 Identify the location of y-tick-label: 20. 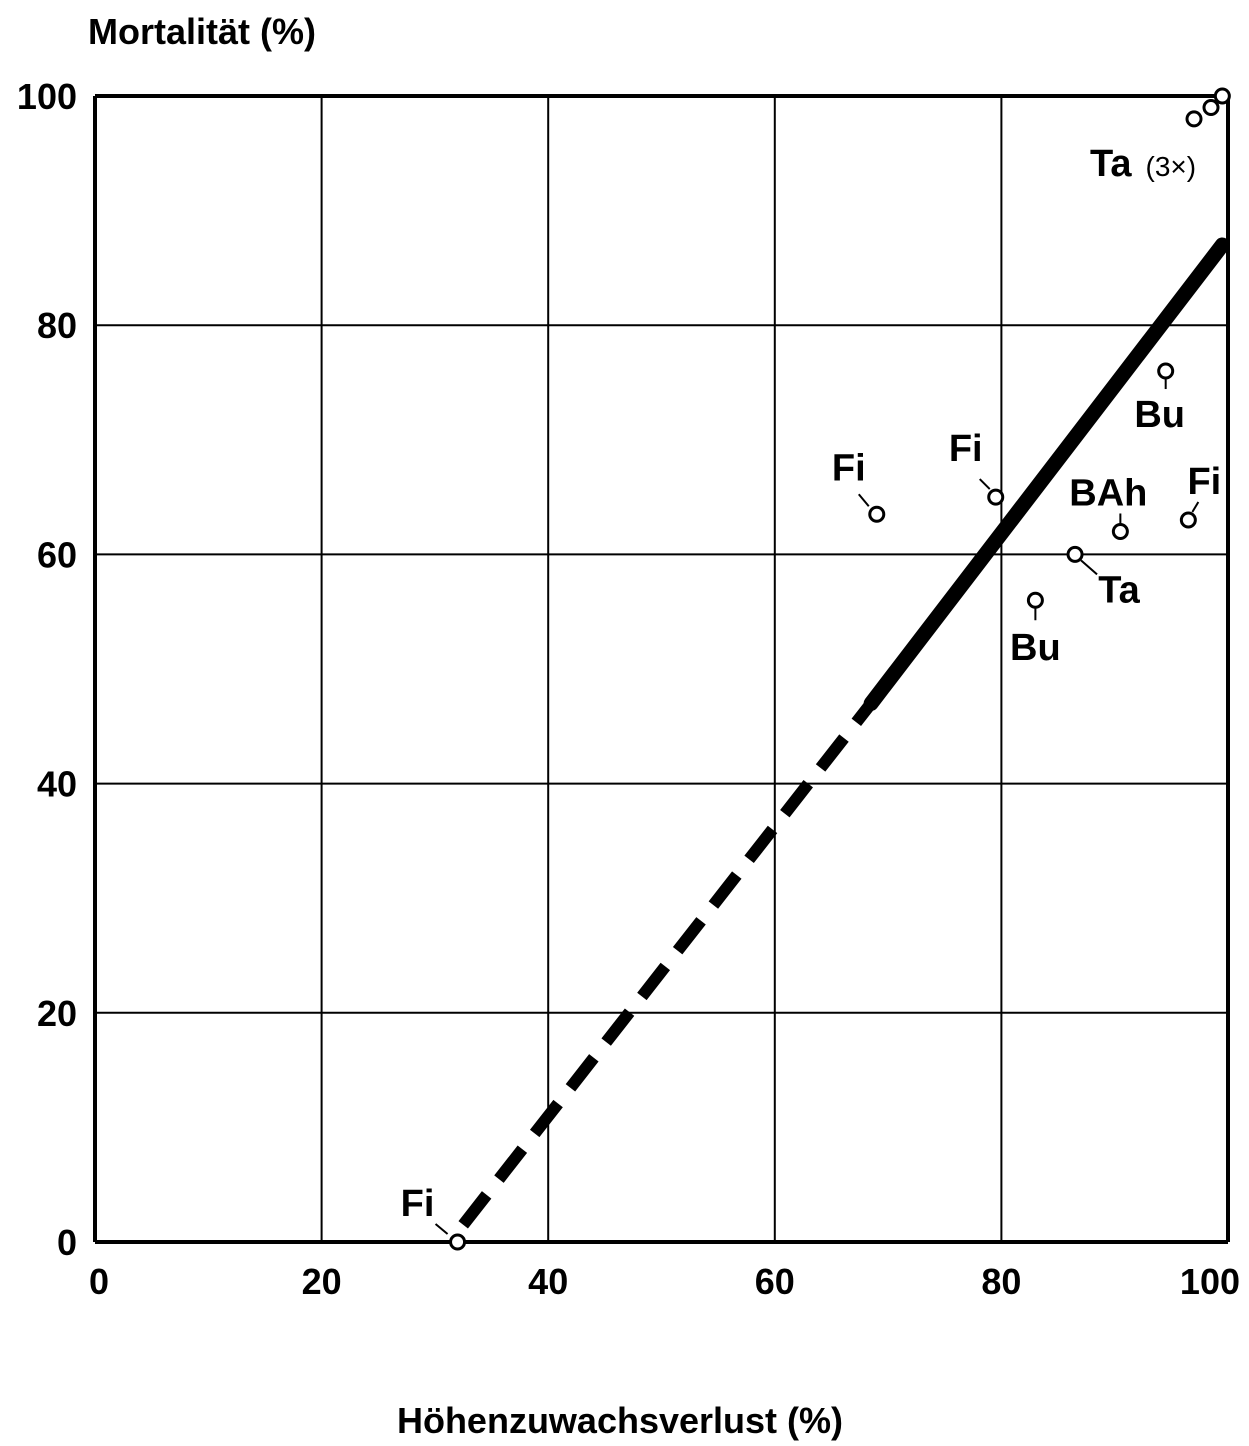
(57, 1013).